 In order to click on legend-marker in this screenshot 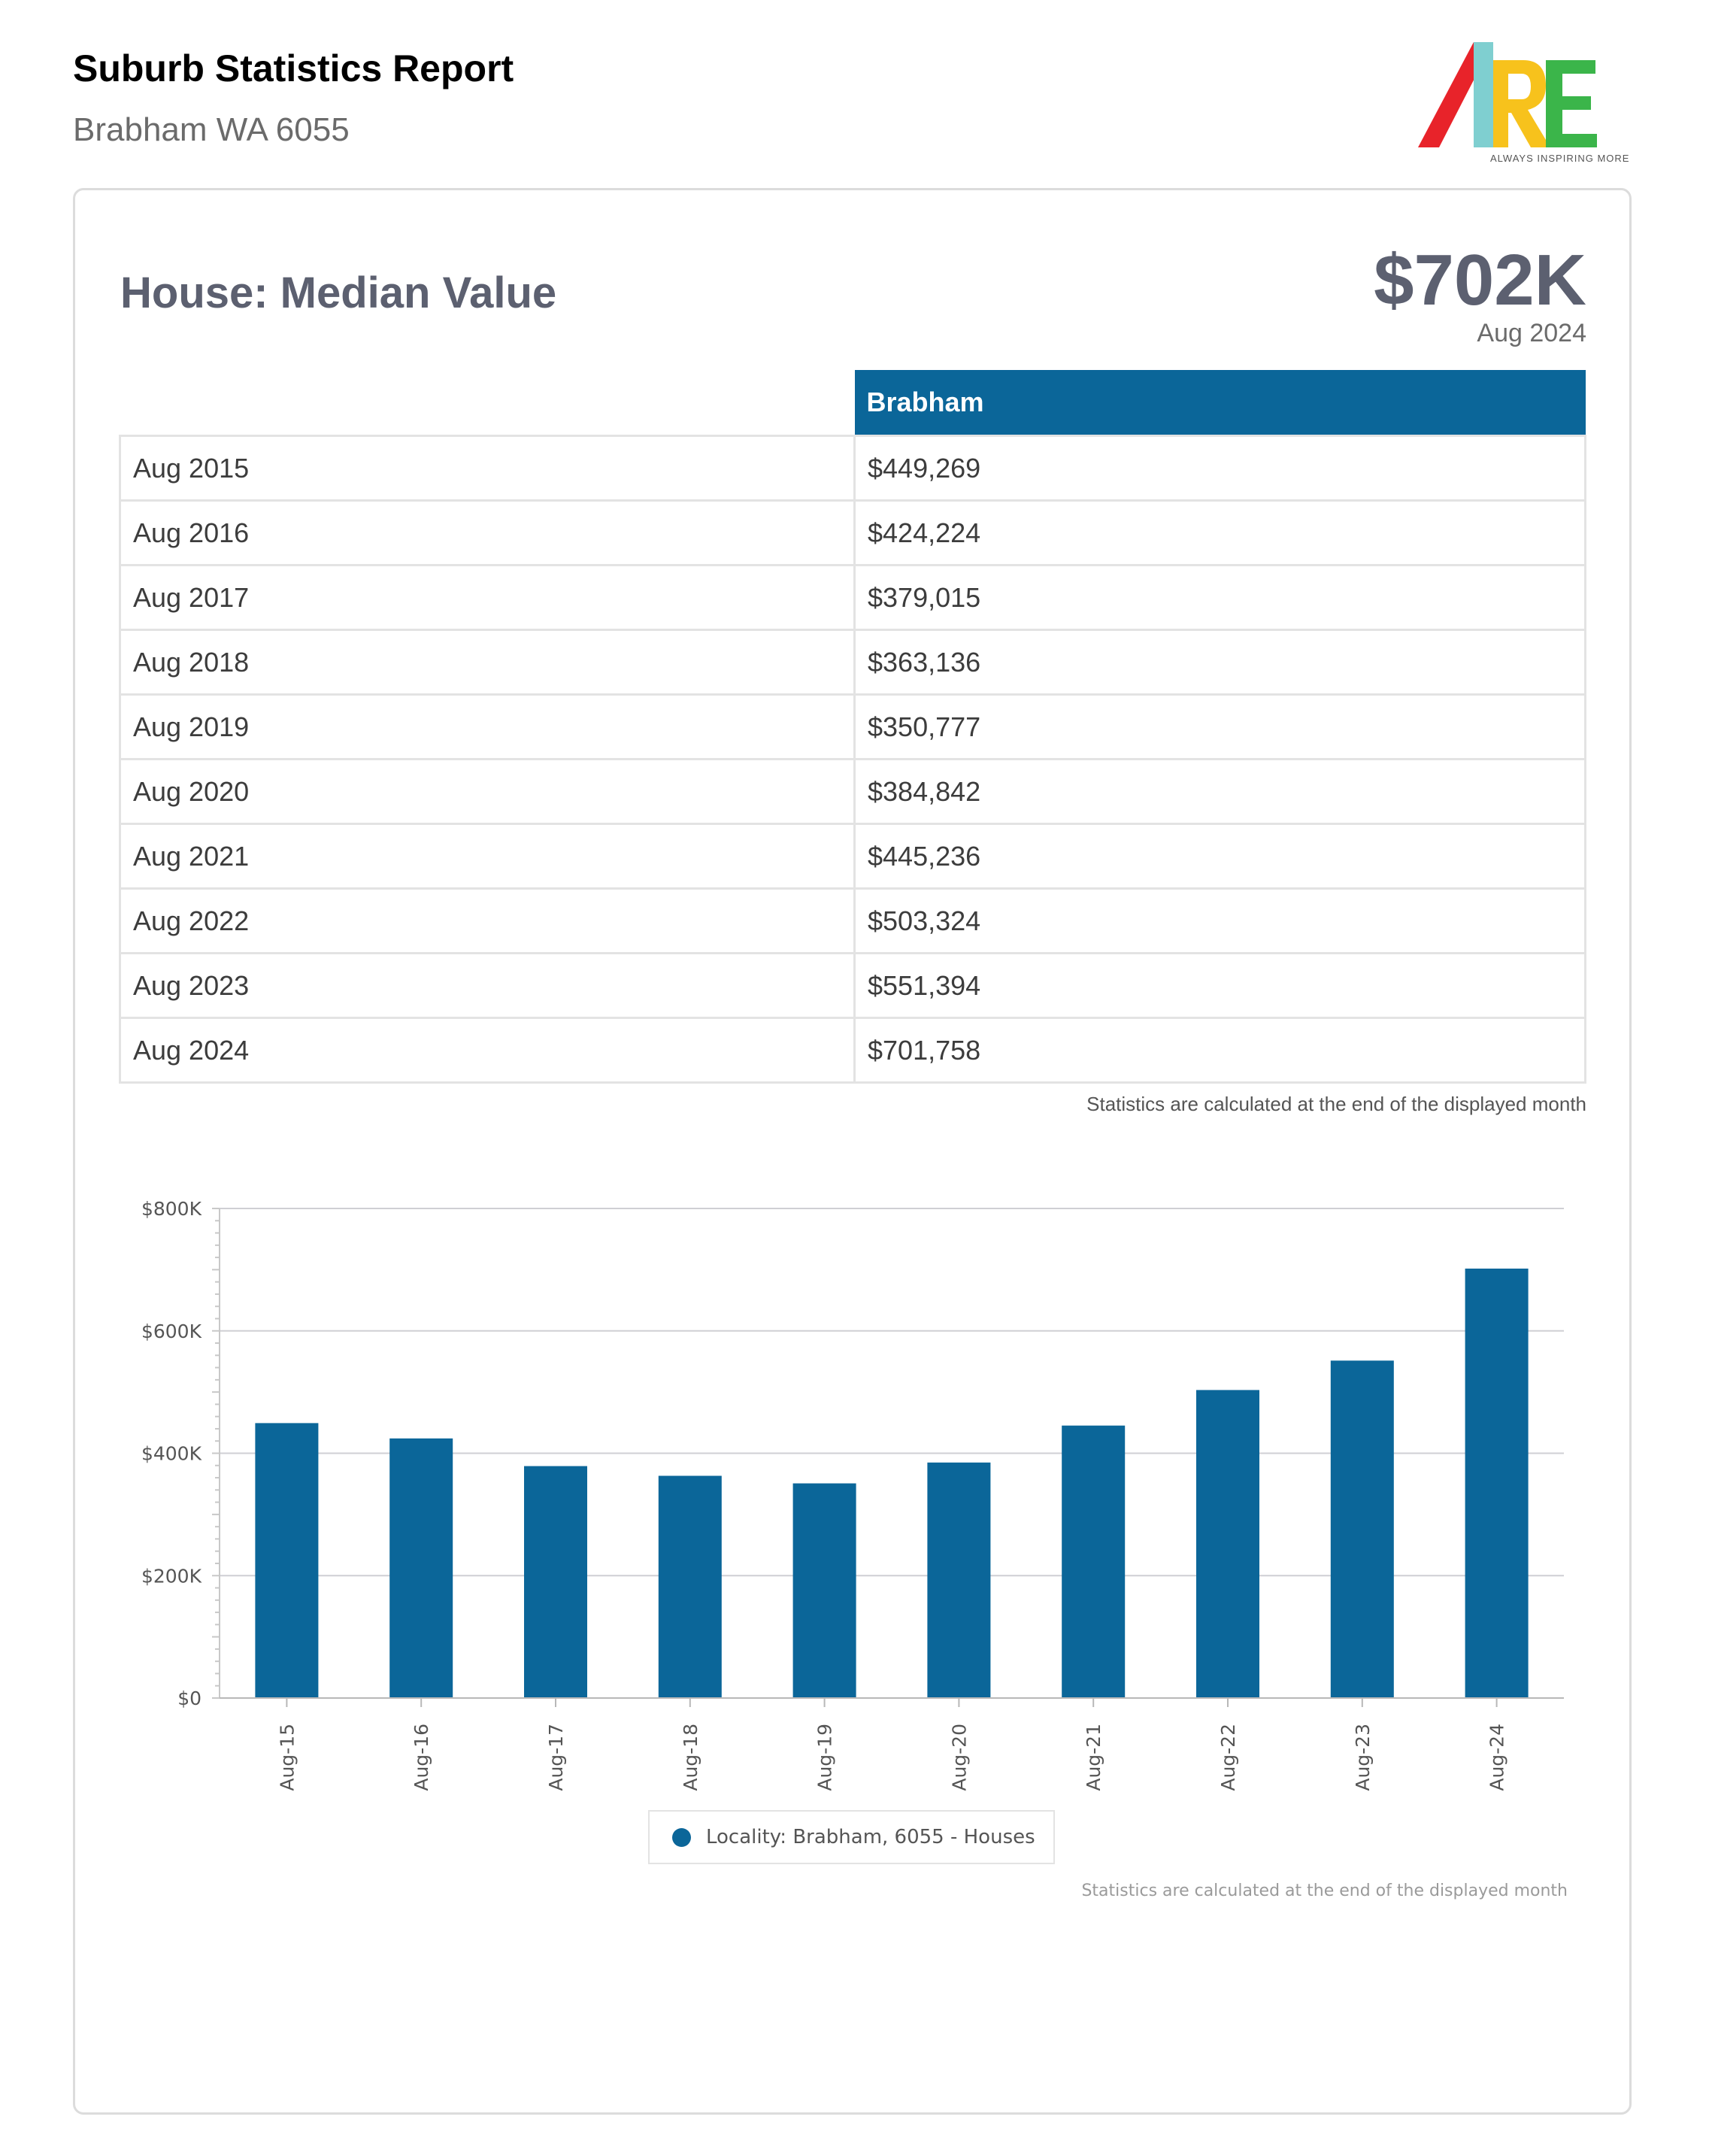, I will do `click(682, 1837)`.